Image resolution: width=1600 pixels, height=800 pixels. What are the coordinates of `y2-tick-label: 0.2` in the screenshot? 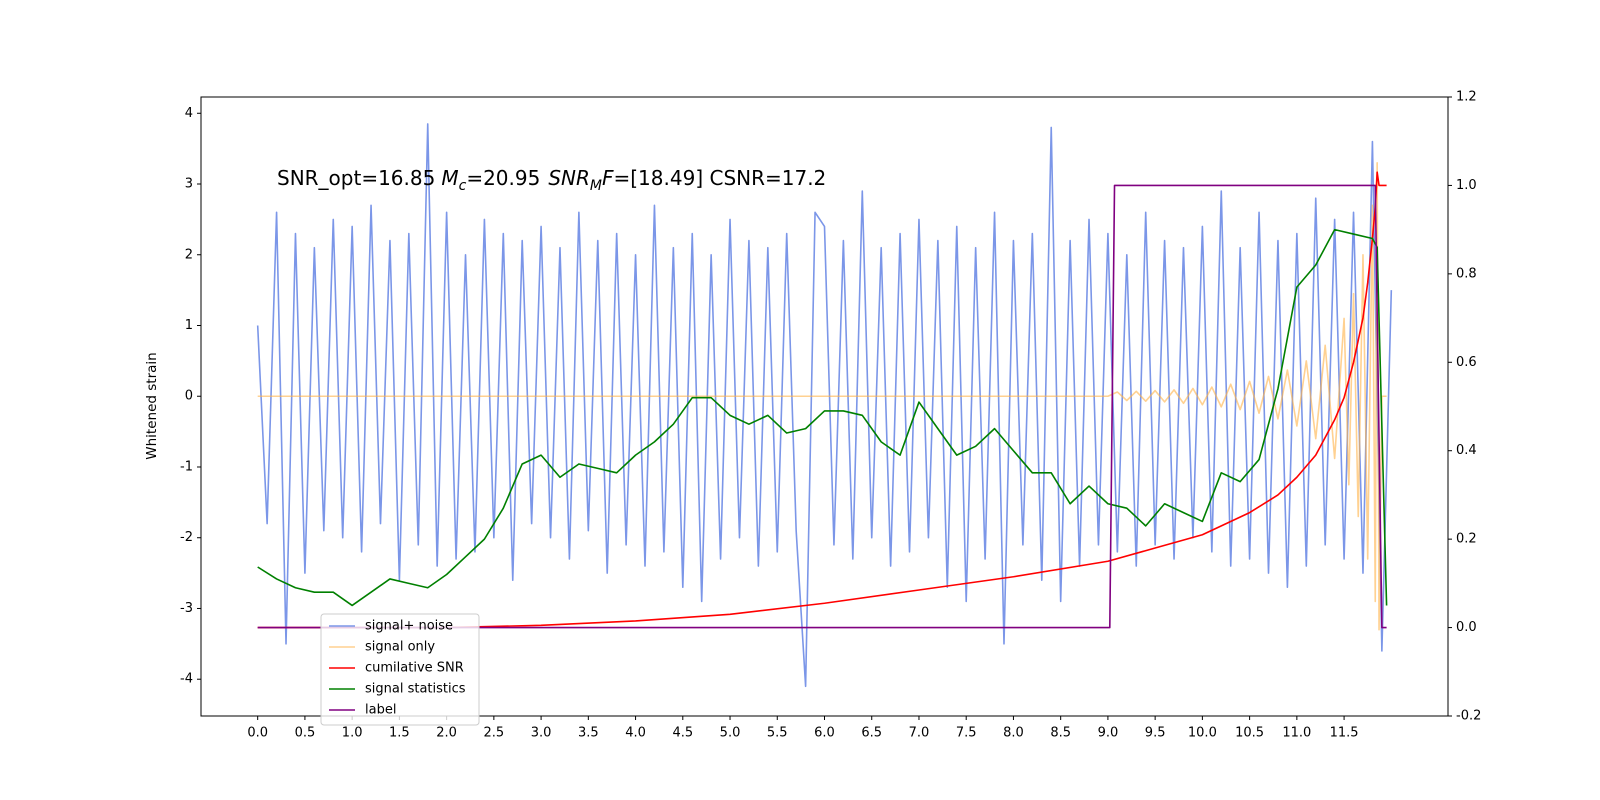 It's located at (1466, 539).